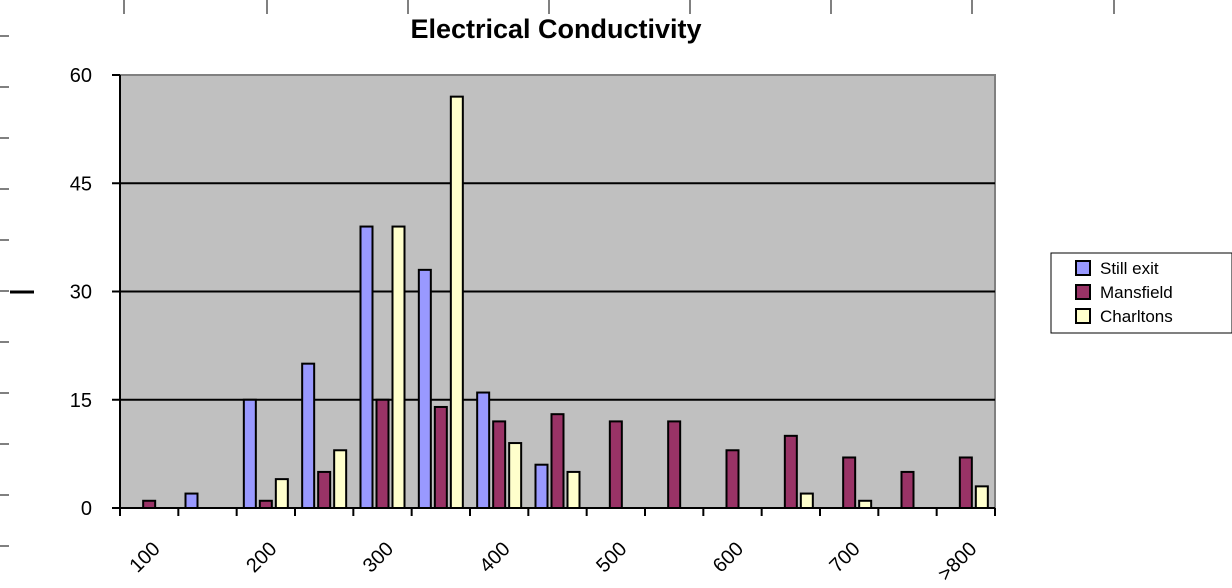  I want to click on x-tick-label: 700, so click(845, 557).